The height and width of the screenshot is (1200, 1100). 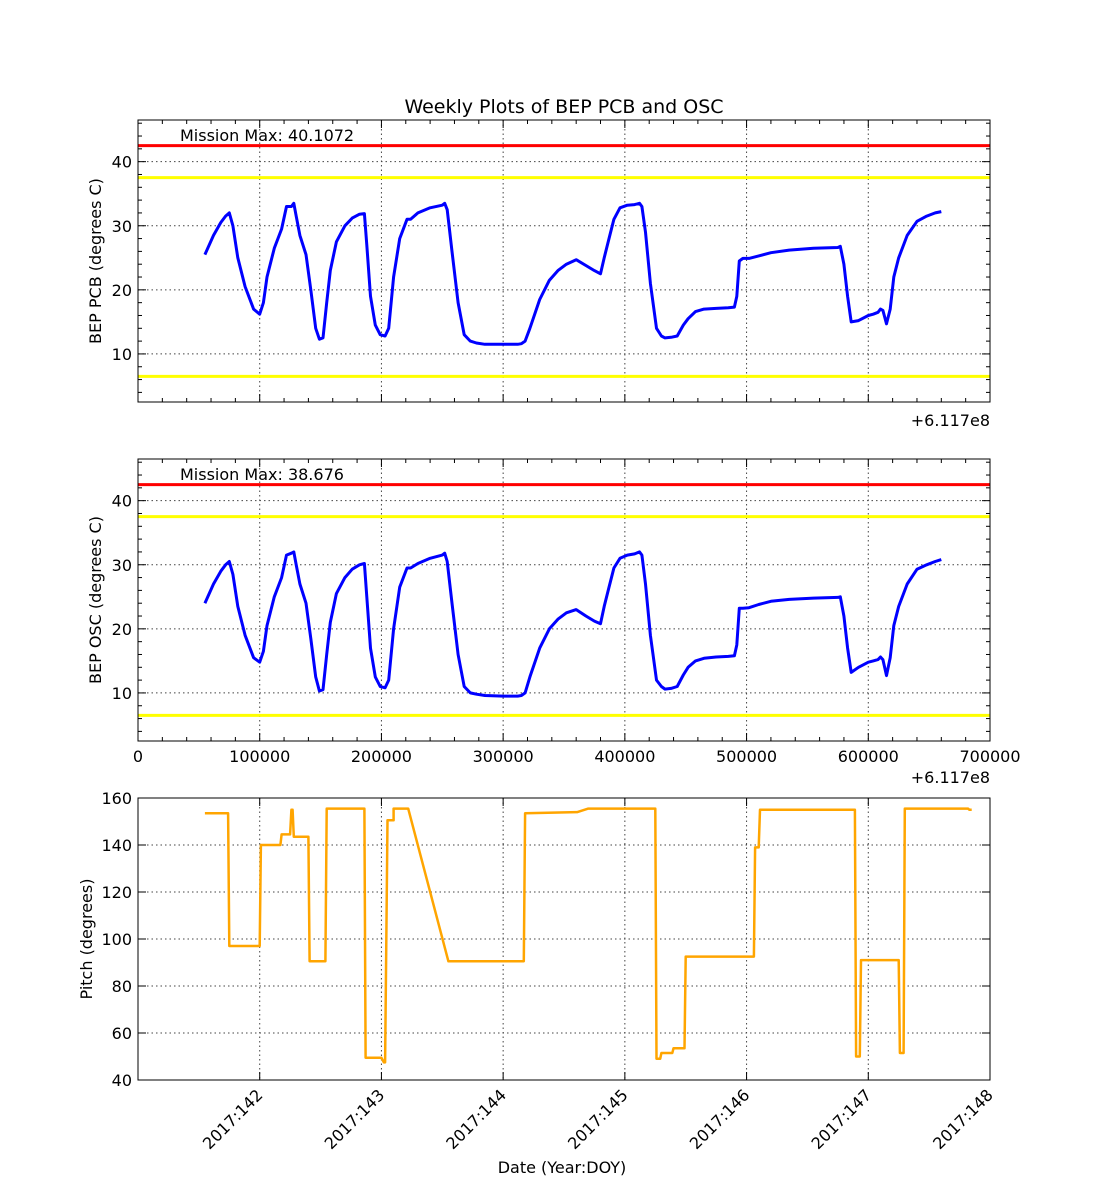 What do you see at coordinates (116, 845) in the screenshot?
I see `y-tick-label: 140` at bounding box center [116, 845].